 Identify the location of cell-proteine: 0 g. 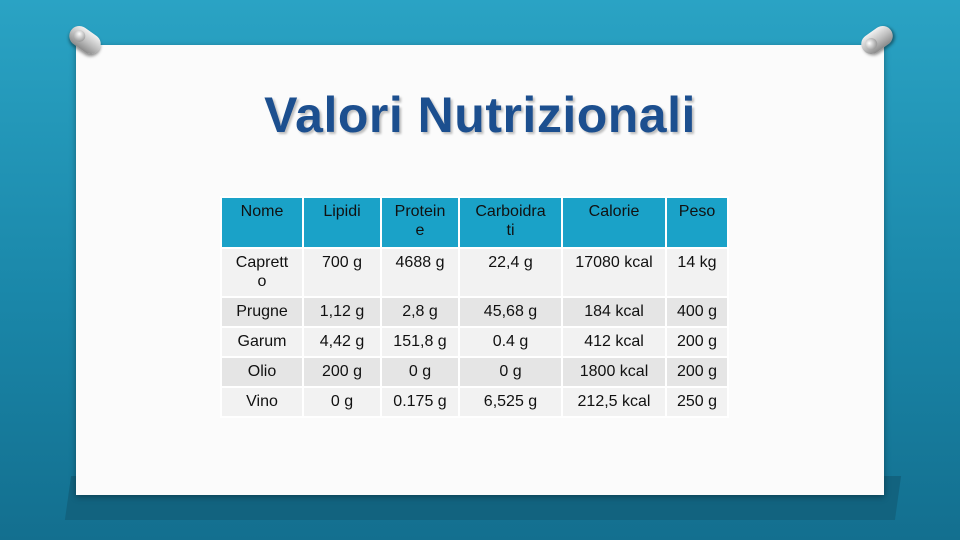
(420, 372).